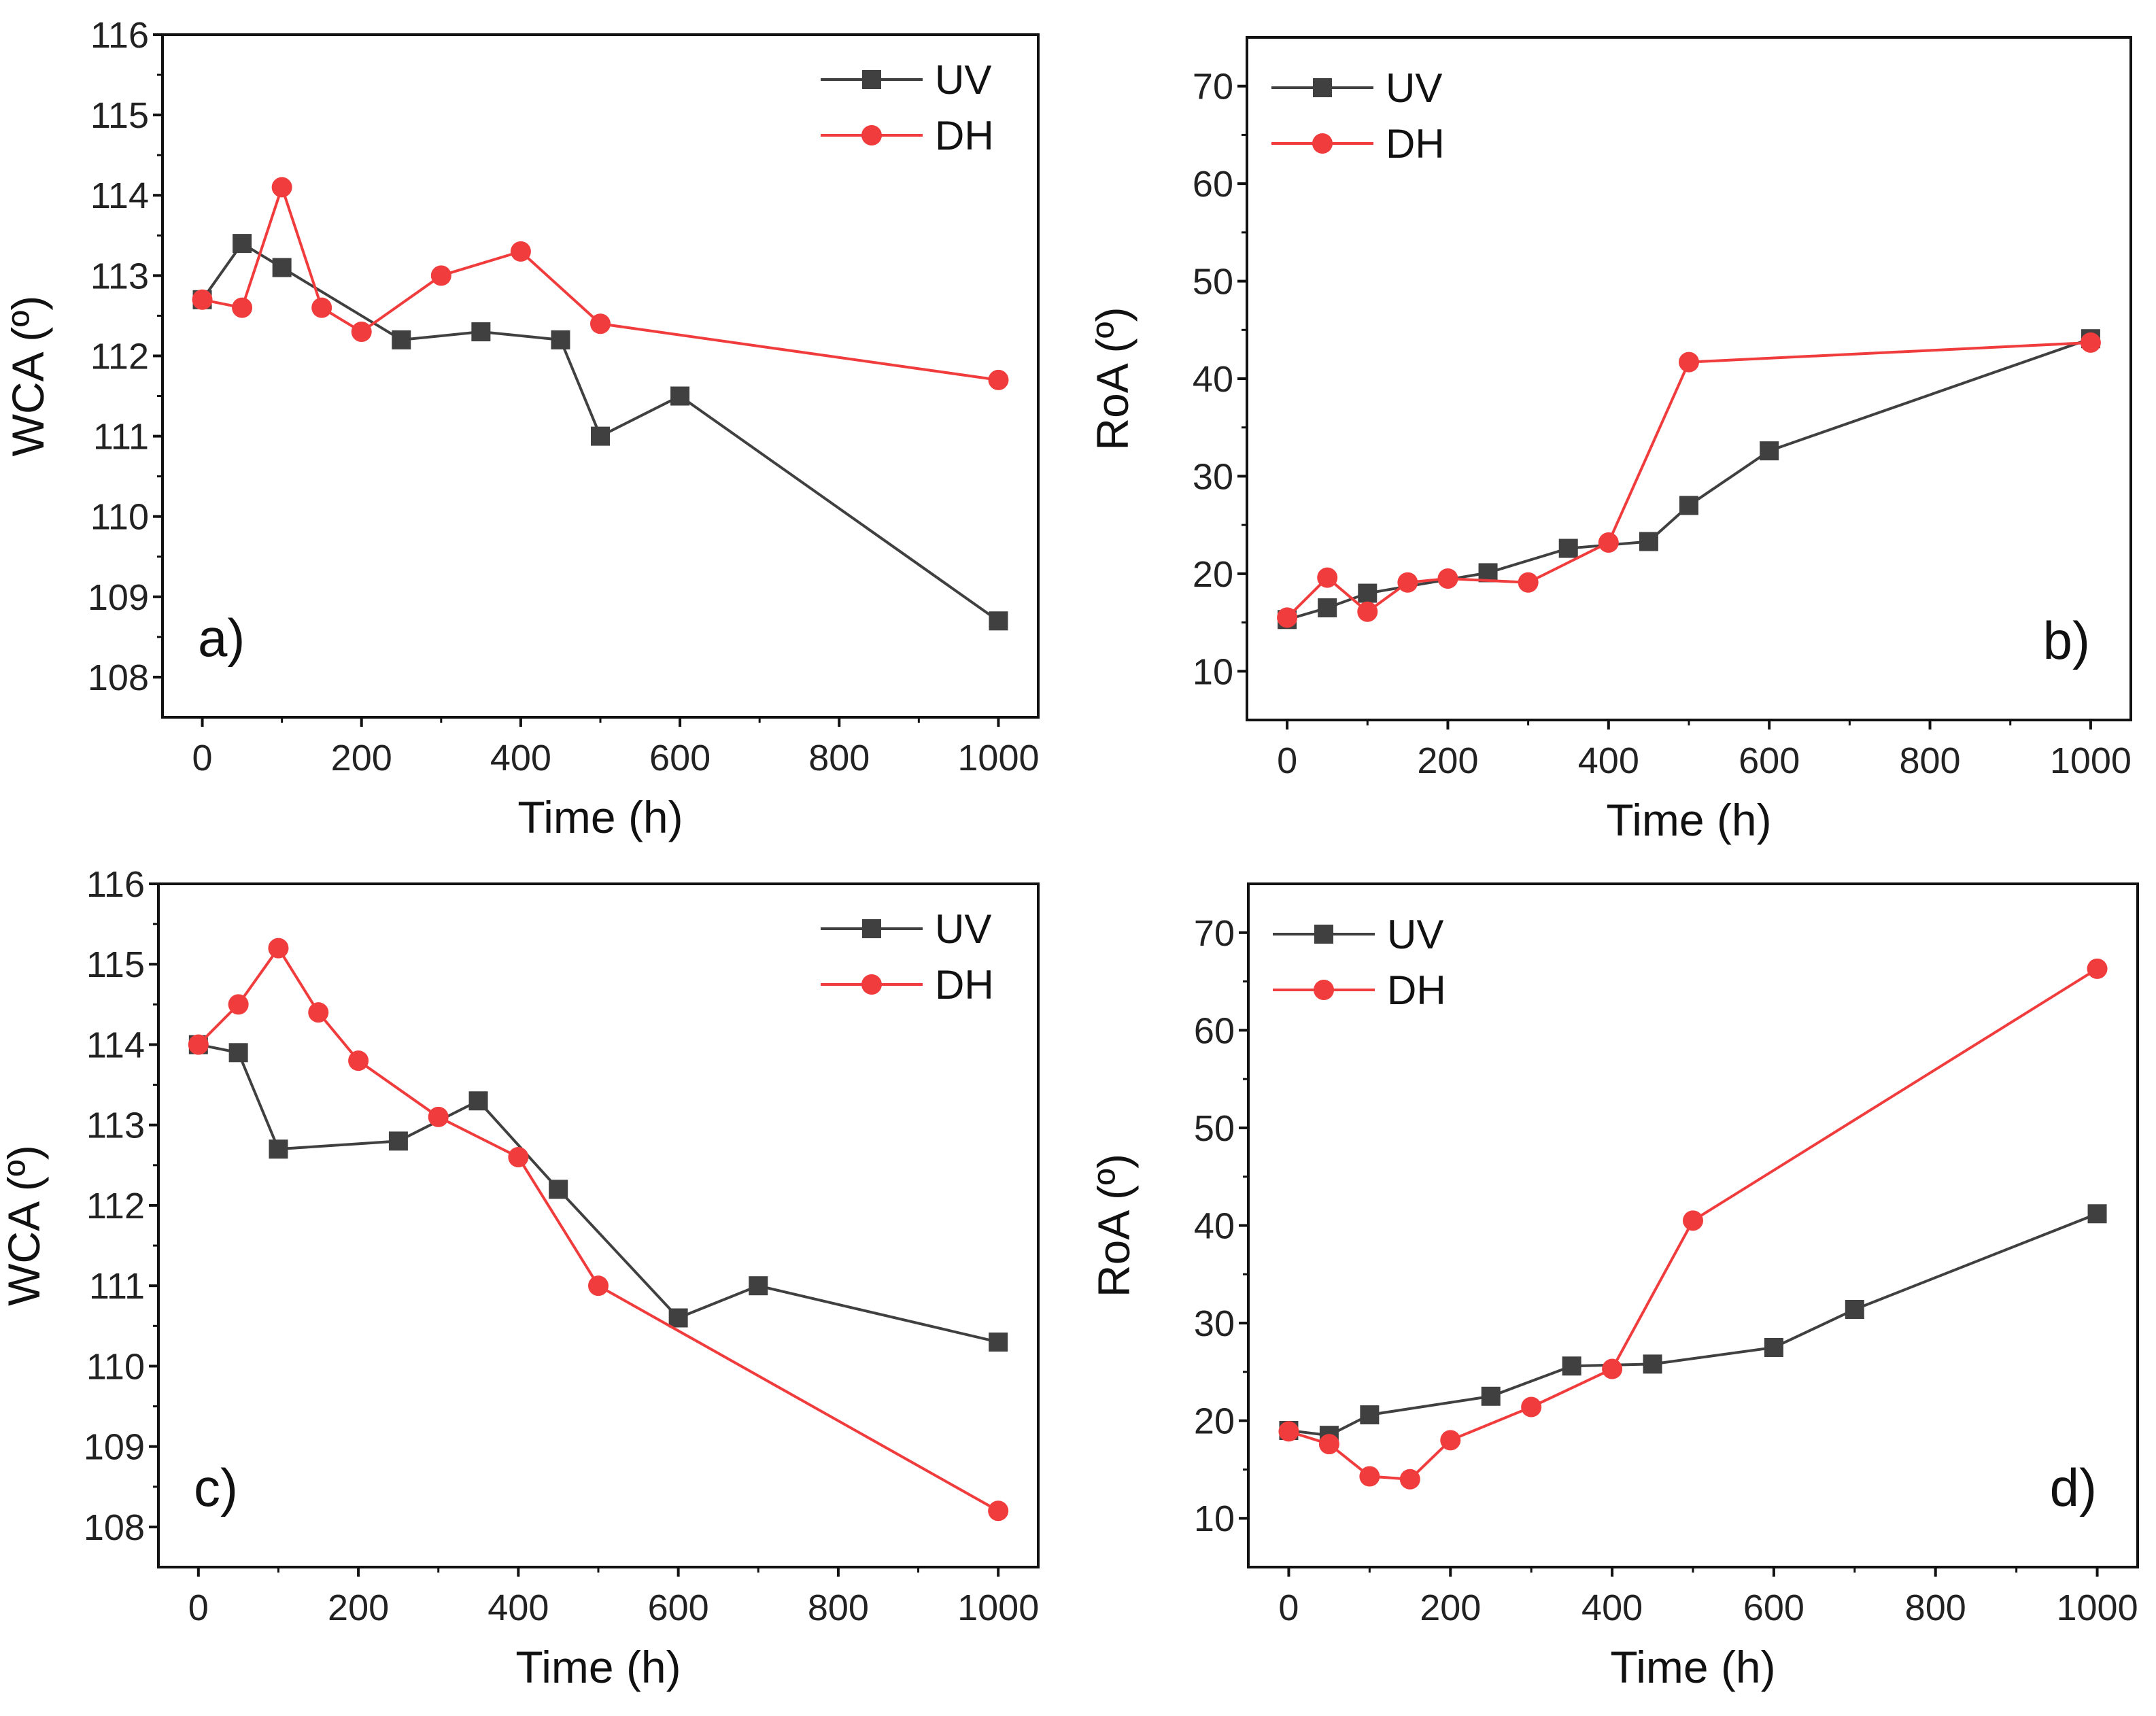 This screenshot has height=1716, width=2156. I want to click on series-line-DH, so click(598, 1228).